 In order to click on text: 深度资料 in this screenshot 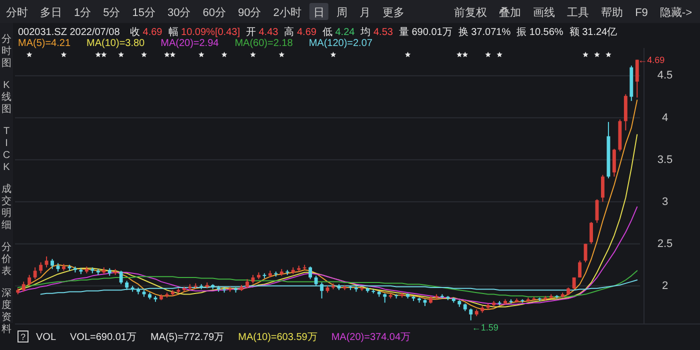, I will do `click(7, 311)`.